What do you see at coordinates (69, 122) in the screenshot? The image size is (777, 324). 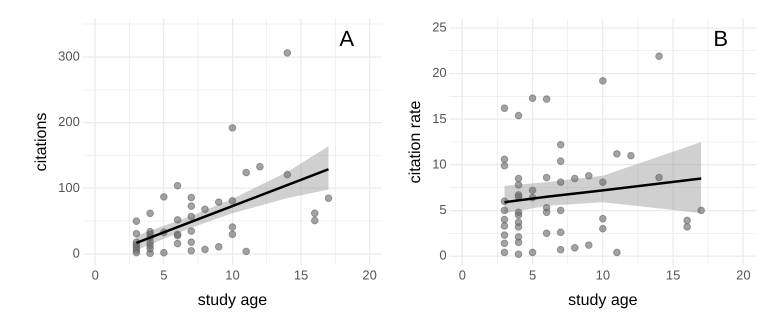 I see `y-tick-label: 200` at bounding box center [69, 122].